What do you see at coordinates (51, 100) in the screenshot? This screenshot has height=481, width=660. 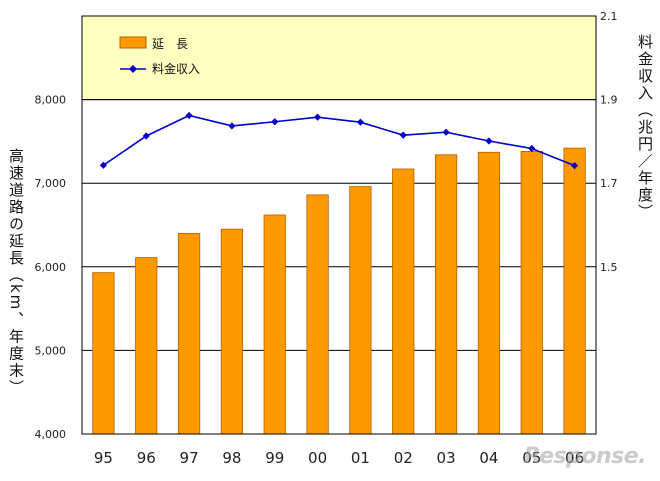 I see `y-tick-label: 8,000` at bounding box center [51, 100].